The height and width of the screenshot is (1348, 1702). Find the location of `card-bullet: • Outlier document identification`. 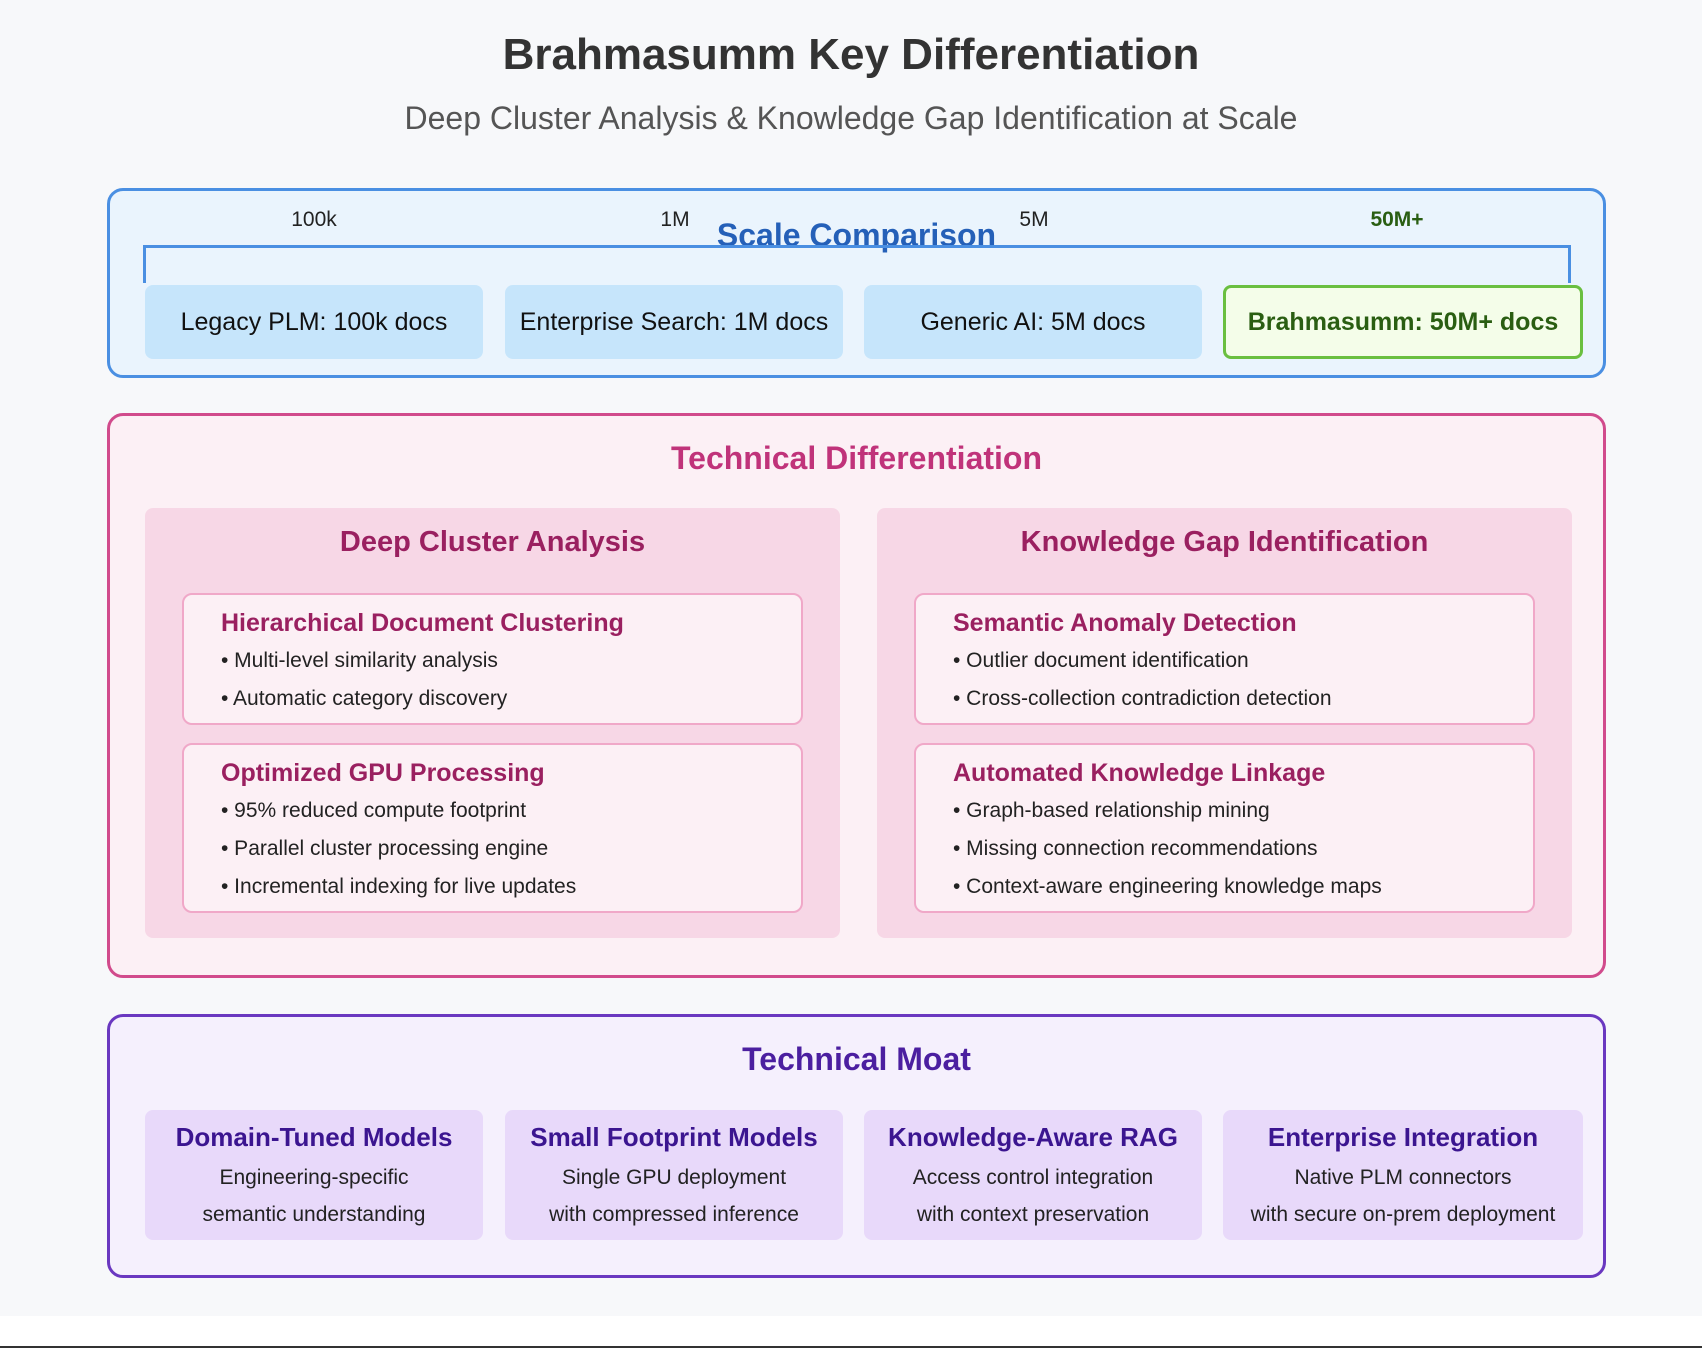

card-bullet: • Outlier document identification is located at coordinates (1101, 660).